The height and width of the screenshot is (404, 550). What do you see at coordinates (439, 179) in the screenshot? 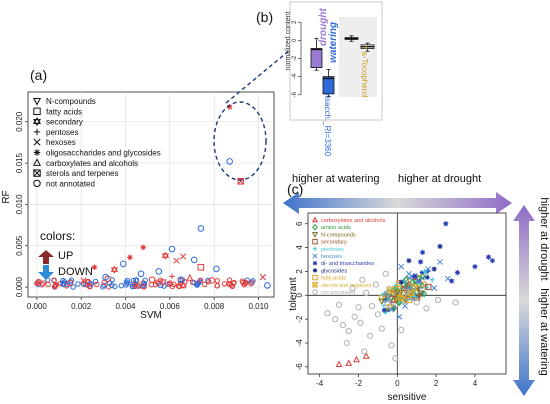
I see `arrow-label-higher-at-drought: higher at drought` at bounding box center [439, 179].